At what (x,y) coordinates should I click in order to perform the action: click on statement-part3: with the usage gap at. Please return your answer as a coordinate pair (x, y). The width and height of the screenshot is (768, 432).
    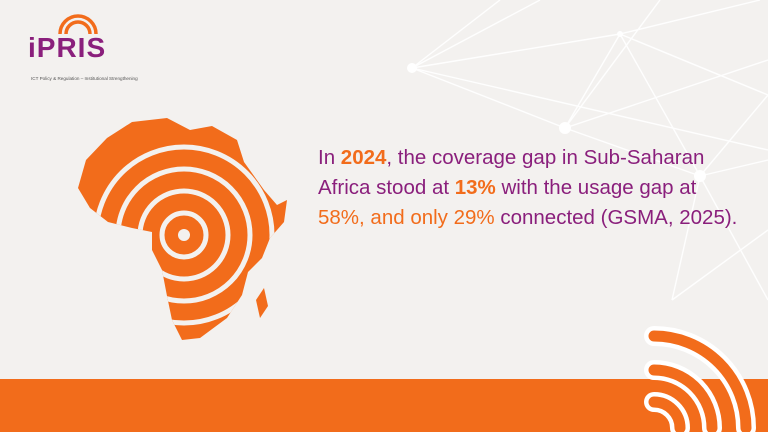
    Looking at the image, I should click on (596, 188).